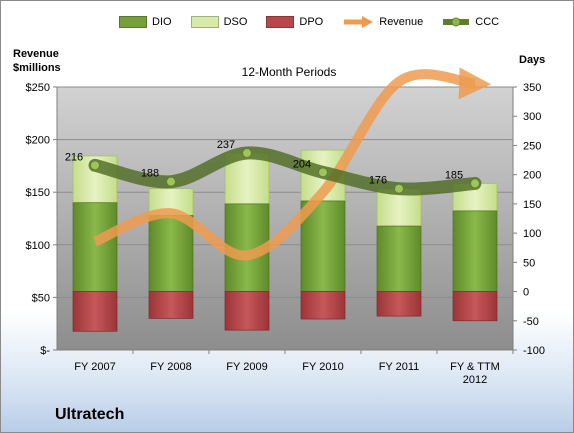  Describe the element at coordinates (532, 60) in the screenshot. I see `right-axis-title: Days` at that location.